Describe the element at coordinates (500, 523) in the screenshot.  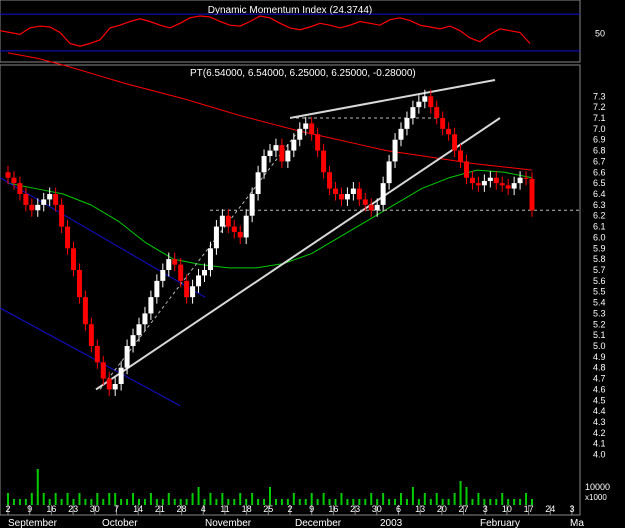
I see `month-label: February` at that location.